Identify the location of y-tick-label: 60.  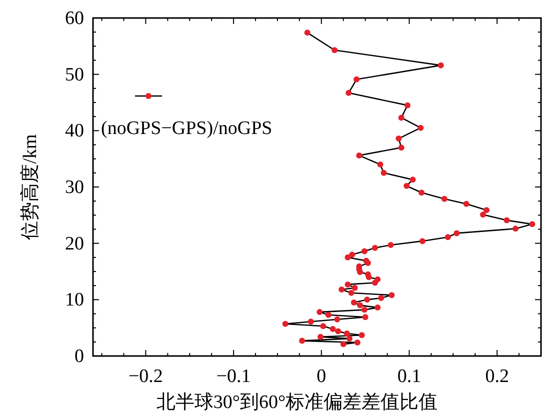
(74, 18).